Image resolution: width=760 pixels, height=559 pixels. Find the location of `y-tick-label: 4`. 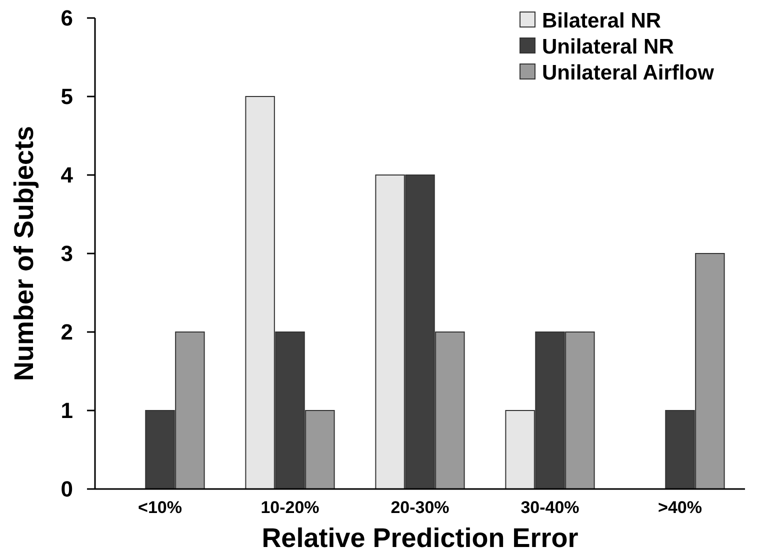

y-tick-label: 4 is located at coordinates (67, 175).